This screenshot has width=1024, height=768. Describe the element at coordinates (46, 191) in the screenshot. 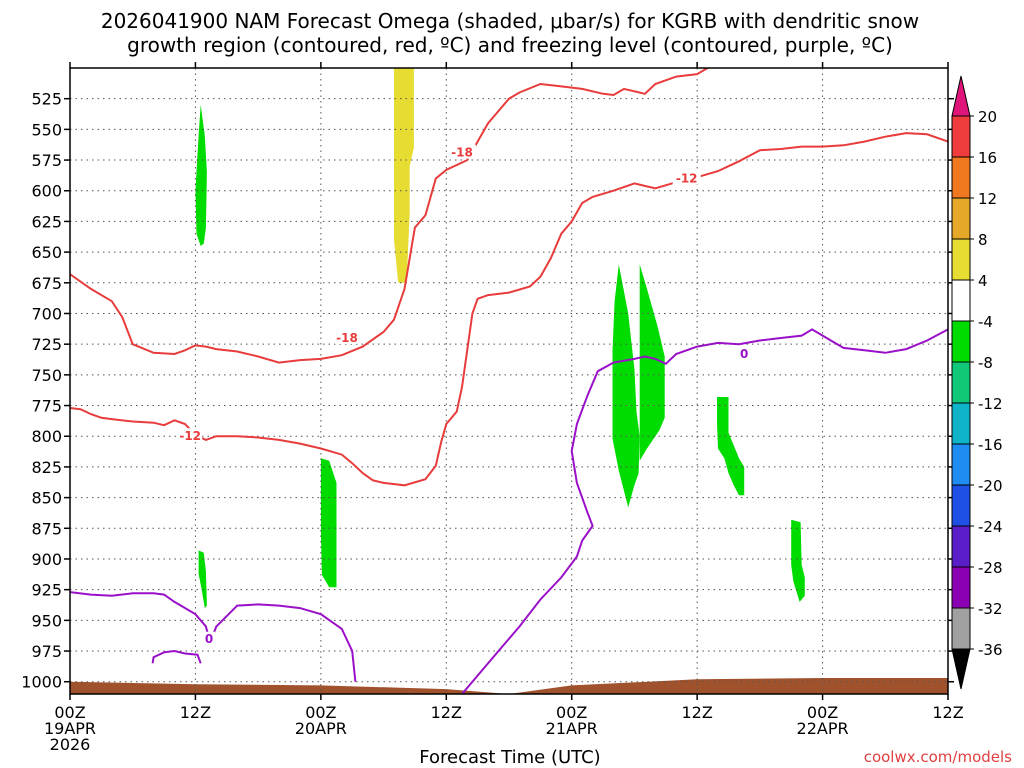

I see `y-tick-label-3: 600` at that location.